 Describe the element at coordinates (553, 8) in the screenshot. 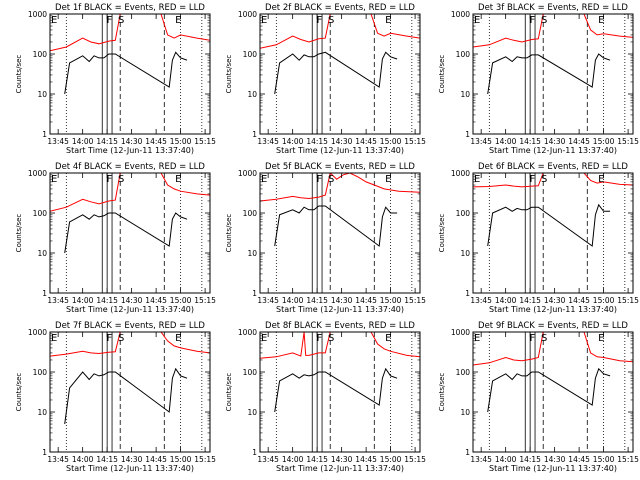

I see `panel-title: Det 3f BLACK = Events, RED = LLD` at that location.